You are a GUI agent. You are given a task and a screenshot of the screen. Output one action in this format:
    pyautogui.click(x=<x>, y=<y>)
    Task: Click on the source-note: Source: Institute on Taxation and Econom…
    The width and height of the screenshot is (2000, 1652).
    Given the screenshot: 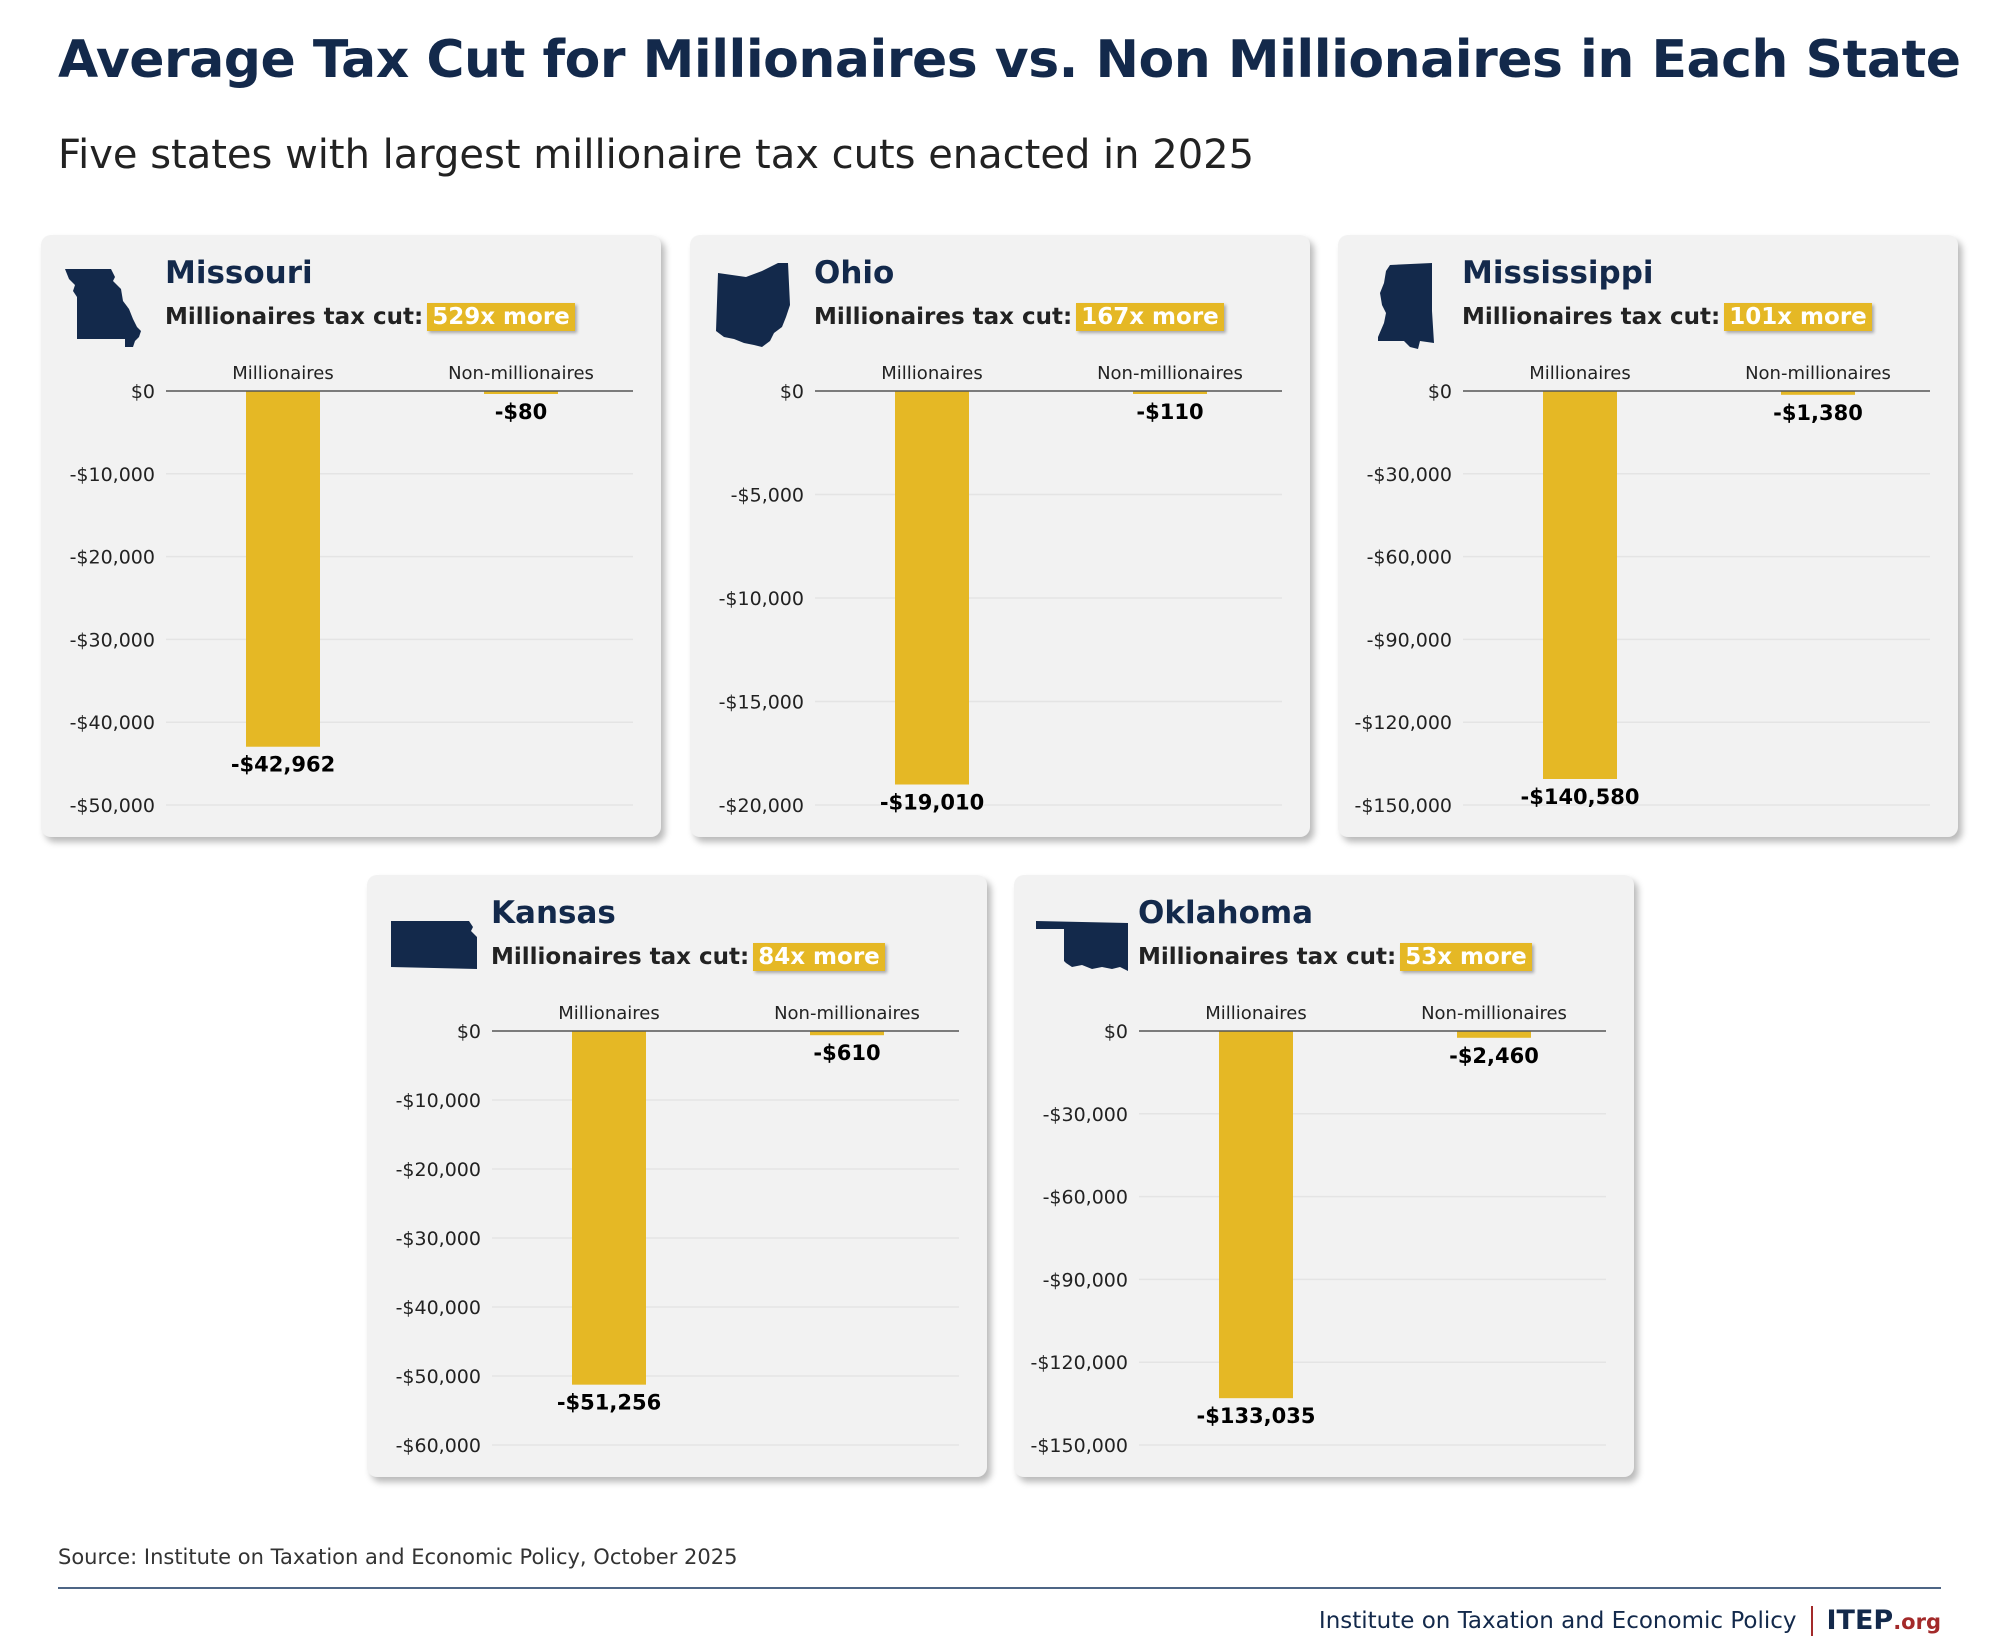 What is the action you would take?
    pyautogui.click(x=398, y=1557)
    